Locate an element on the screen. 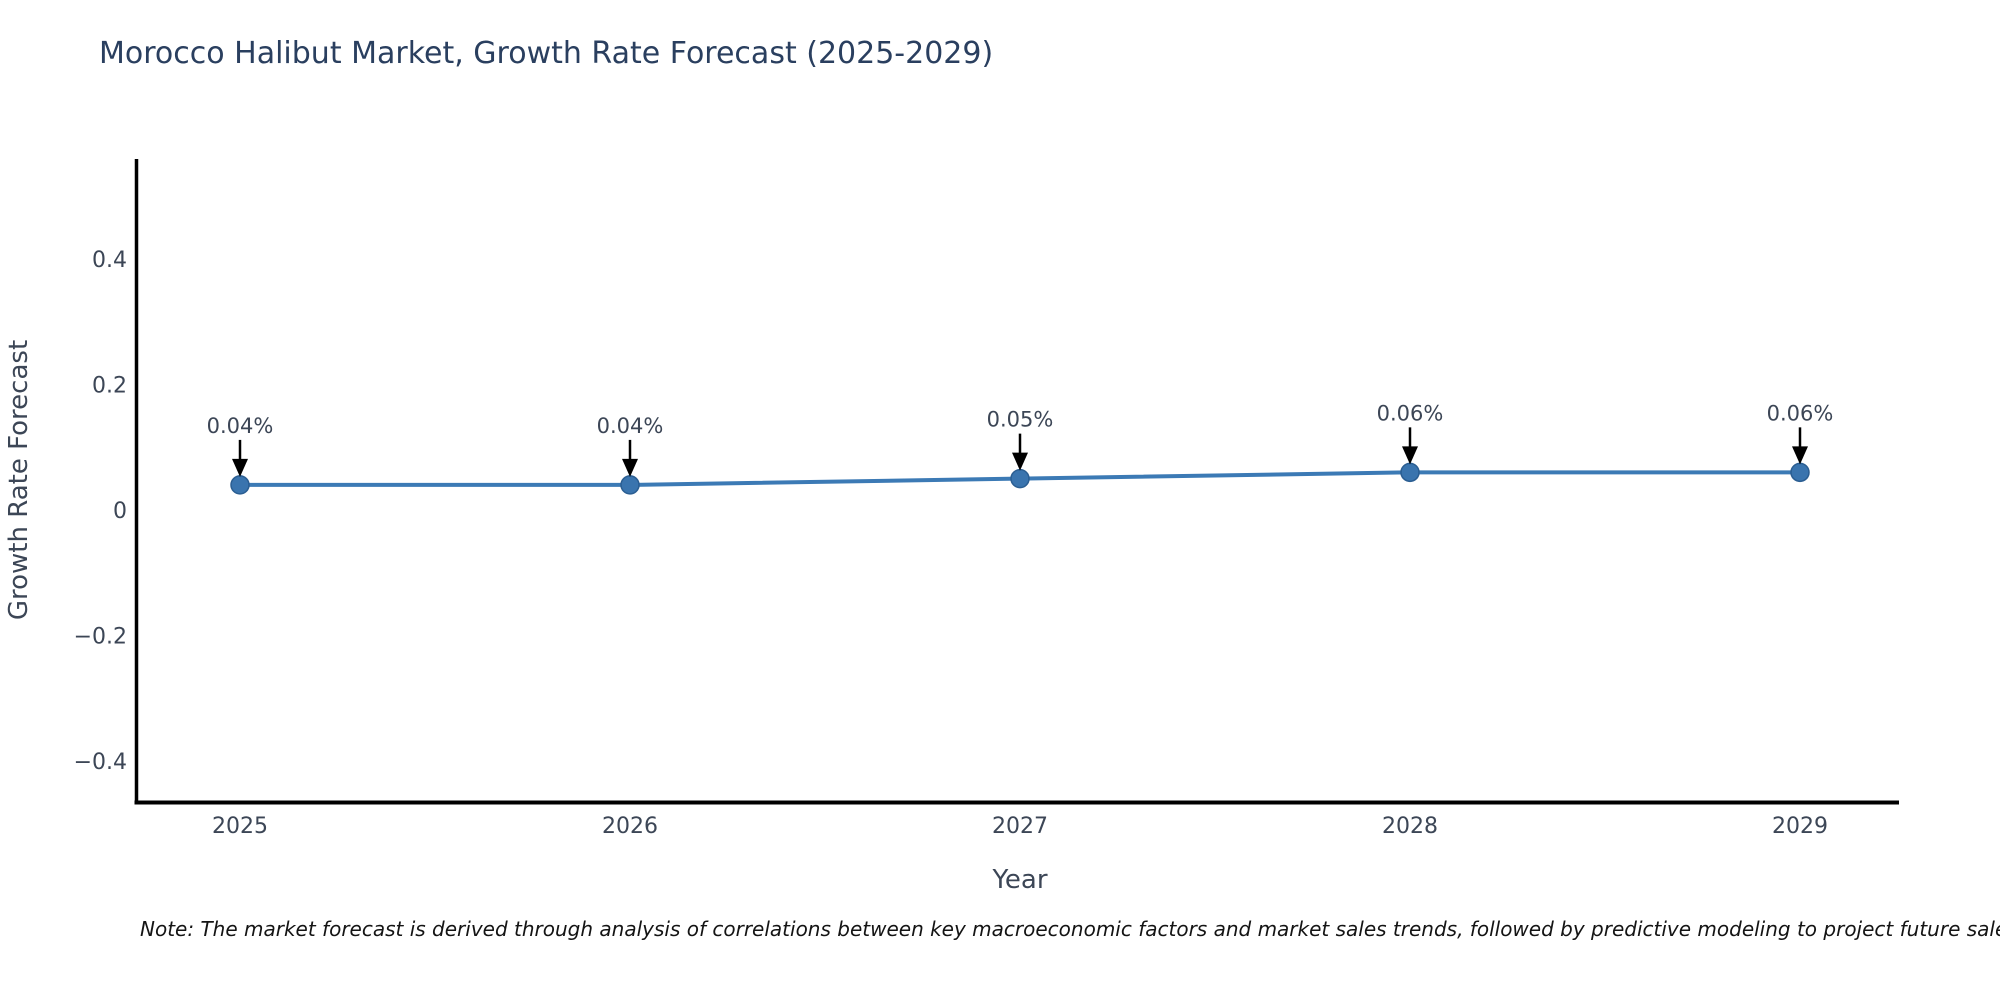 This screenshot has height=1000, width=2000. y-tick-label: 0 is located at coordinates (120, 511).